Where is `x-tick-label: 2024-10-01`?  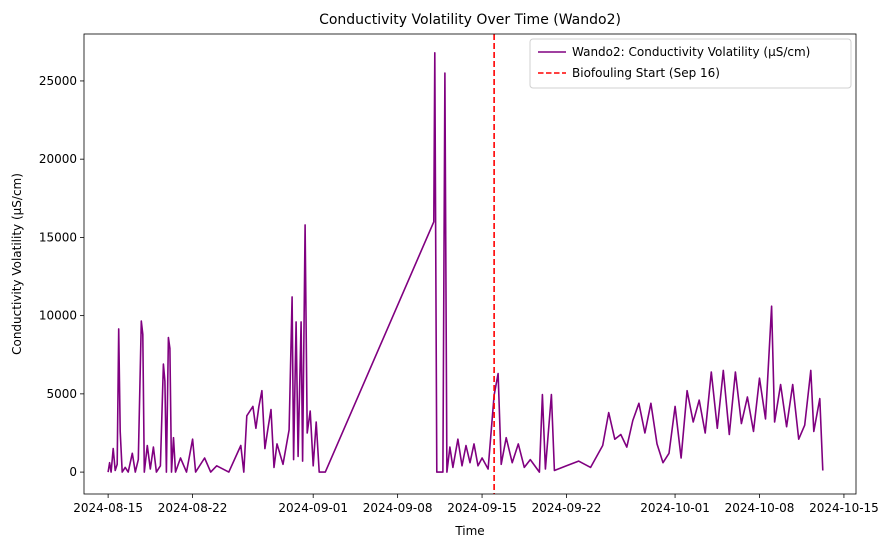 x-tick-label: 2024-10-01 is located at coordinates (675, 508).